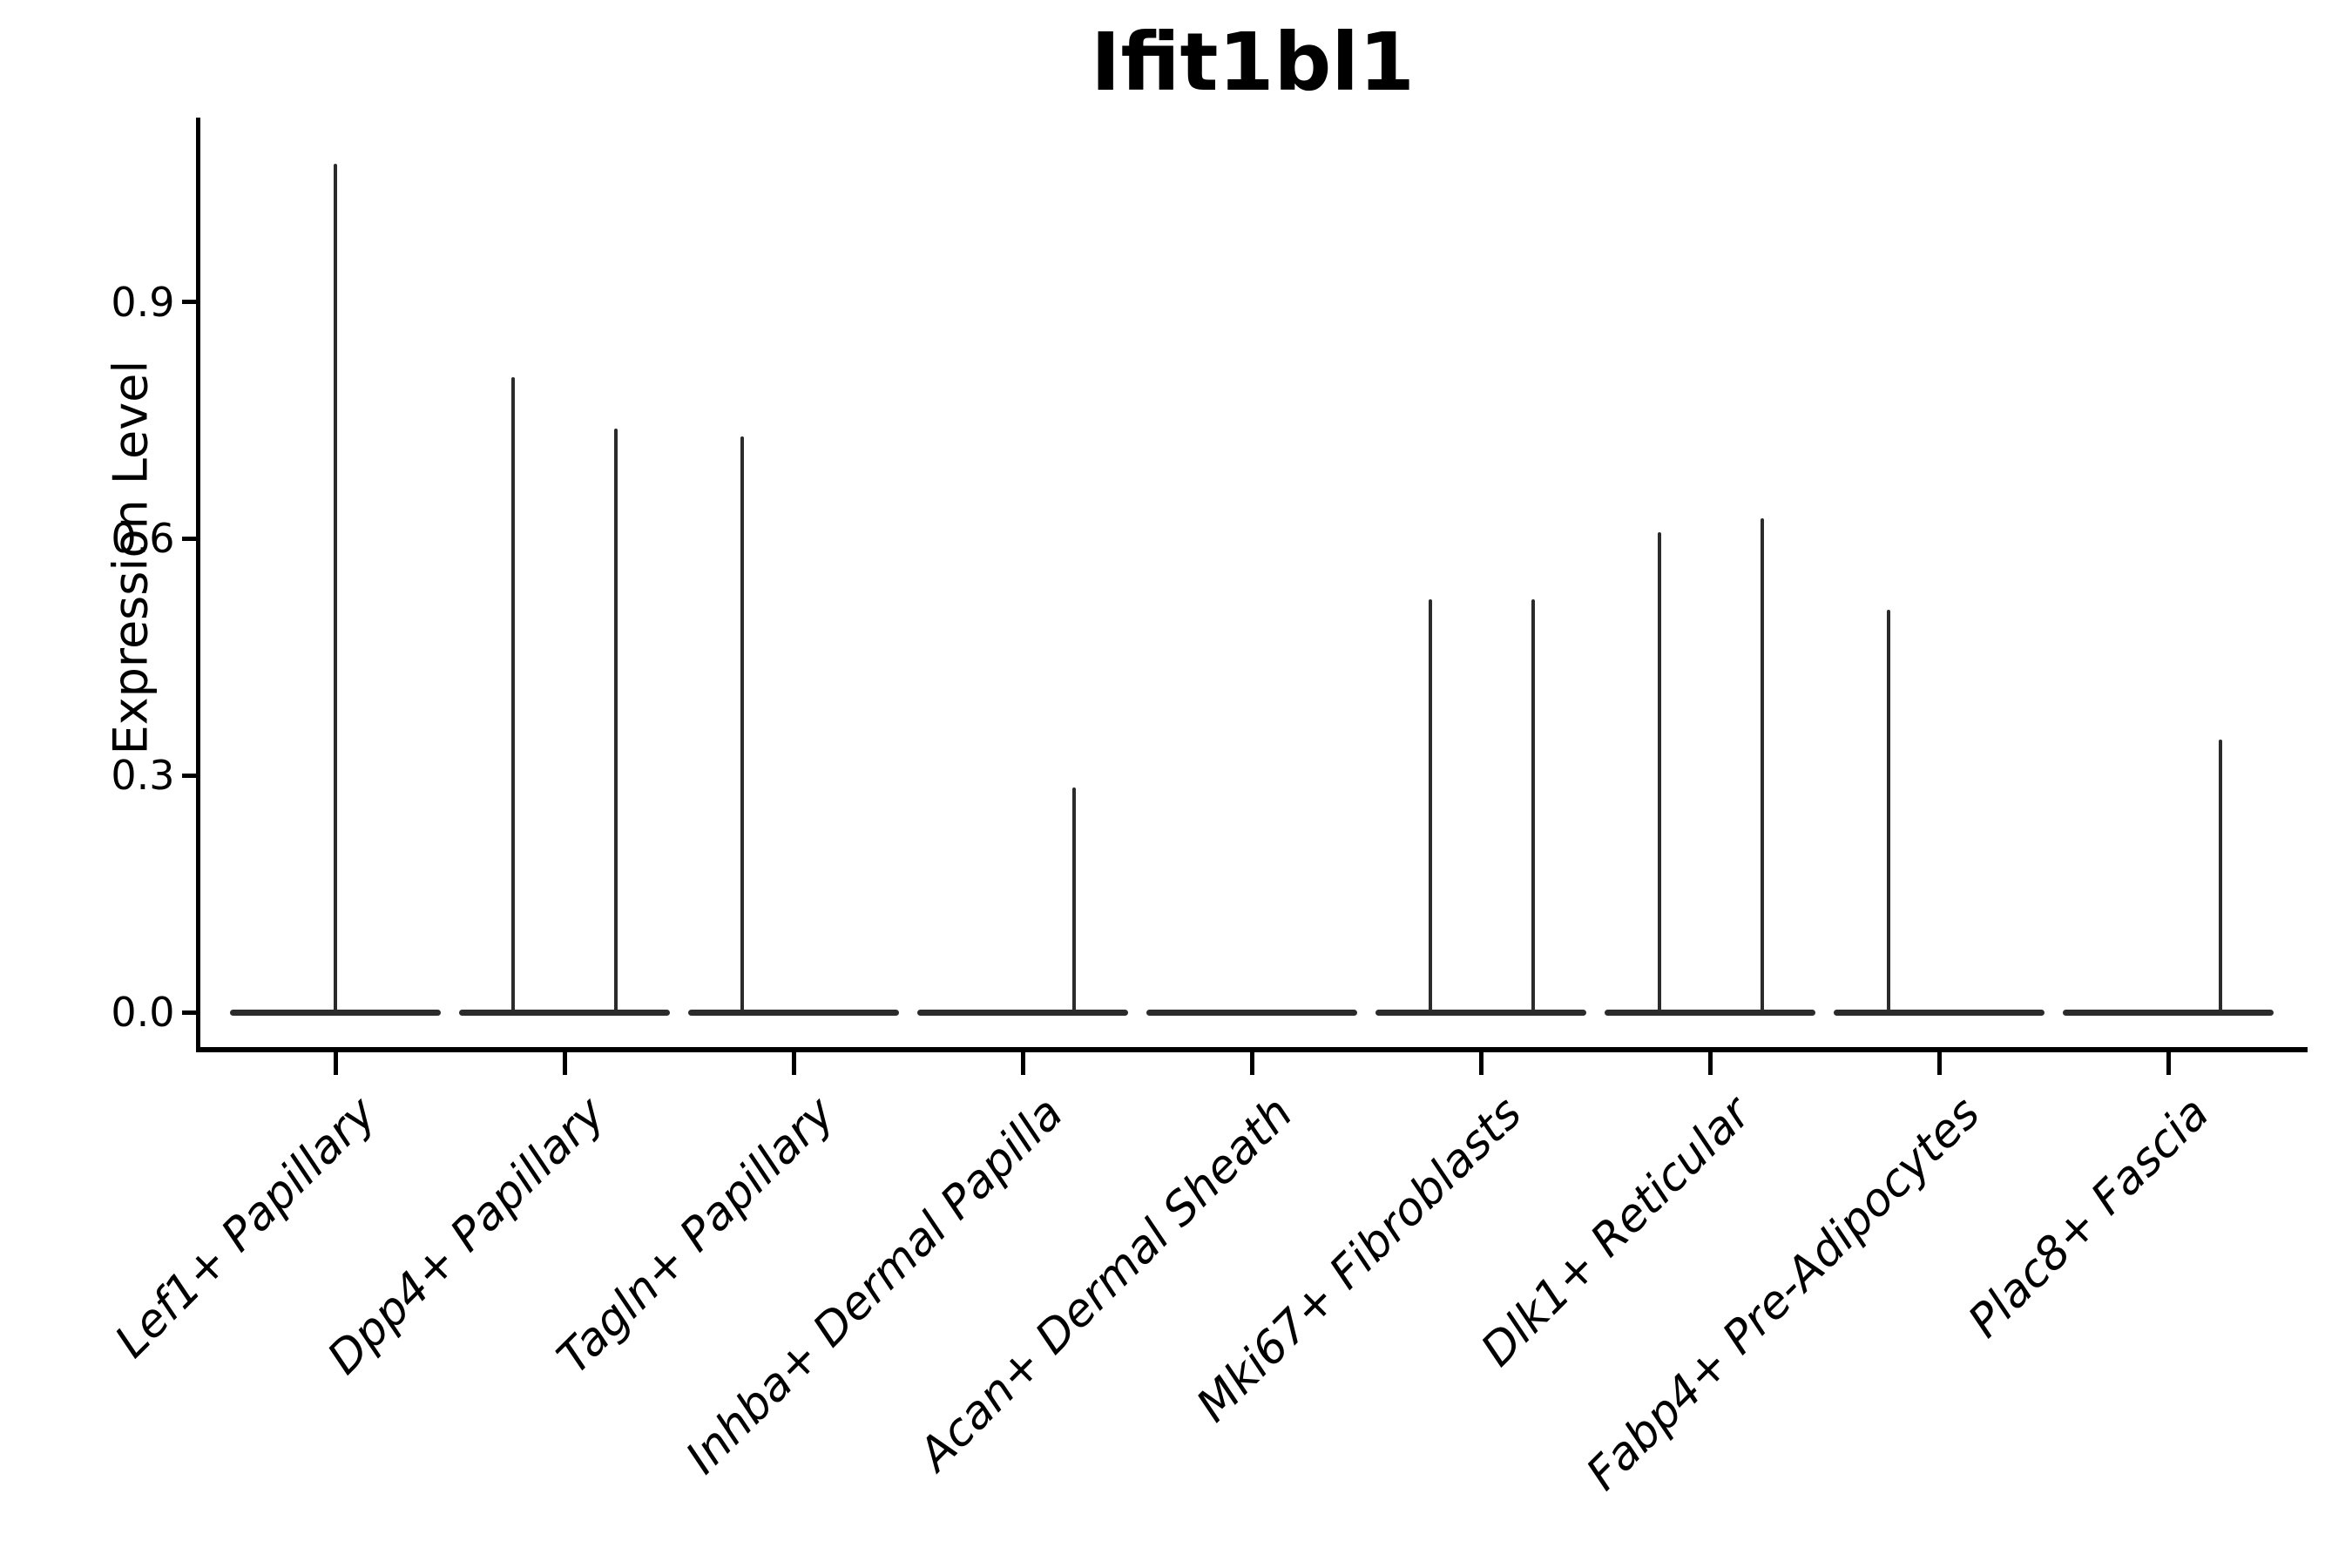  Describe the element at coordinates (1783, 1294) in the screenshot. I see `x-tick-label: Fabp4+ Pre-Adipocytes` at that location.